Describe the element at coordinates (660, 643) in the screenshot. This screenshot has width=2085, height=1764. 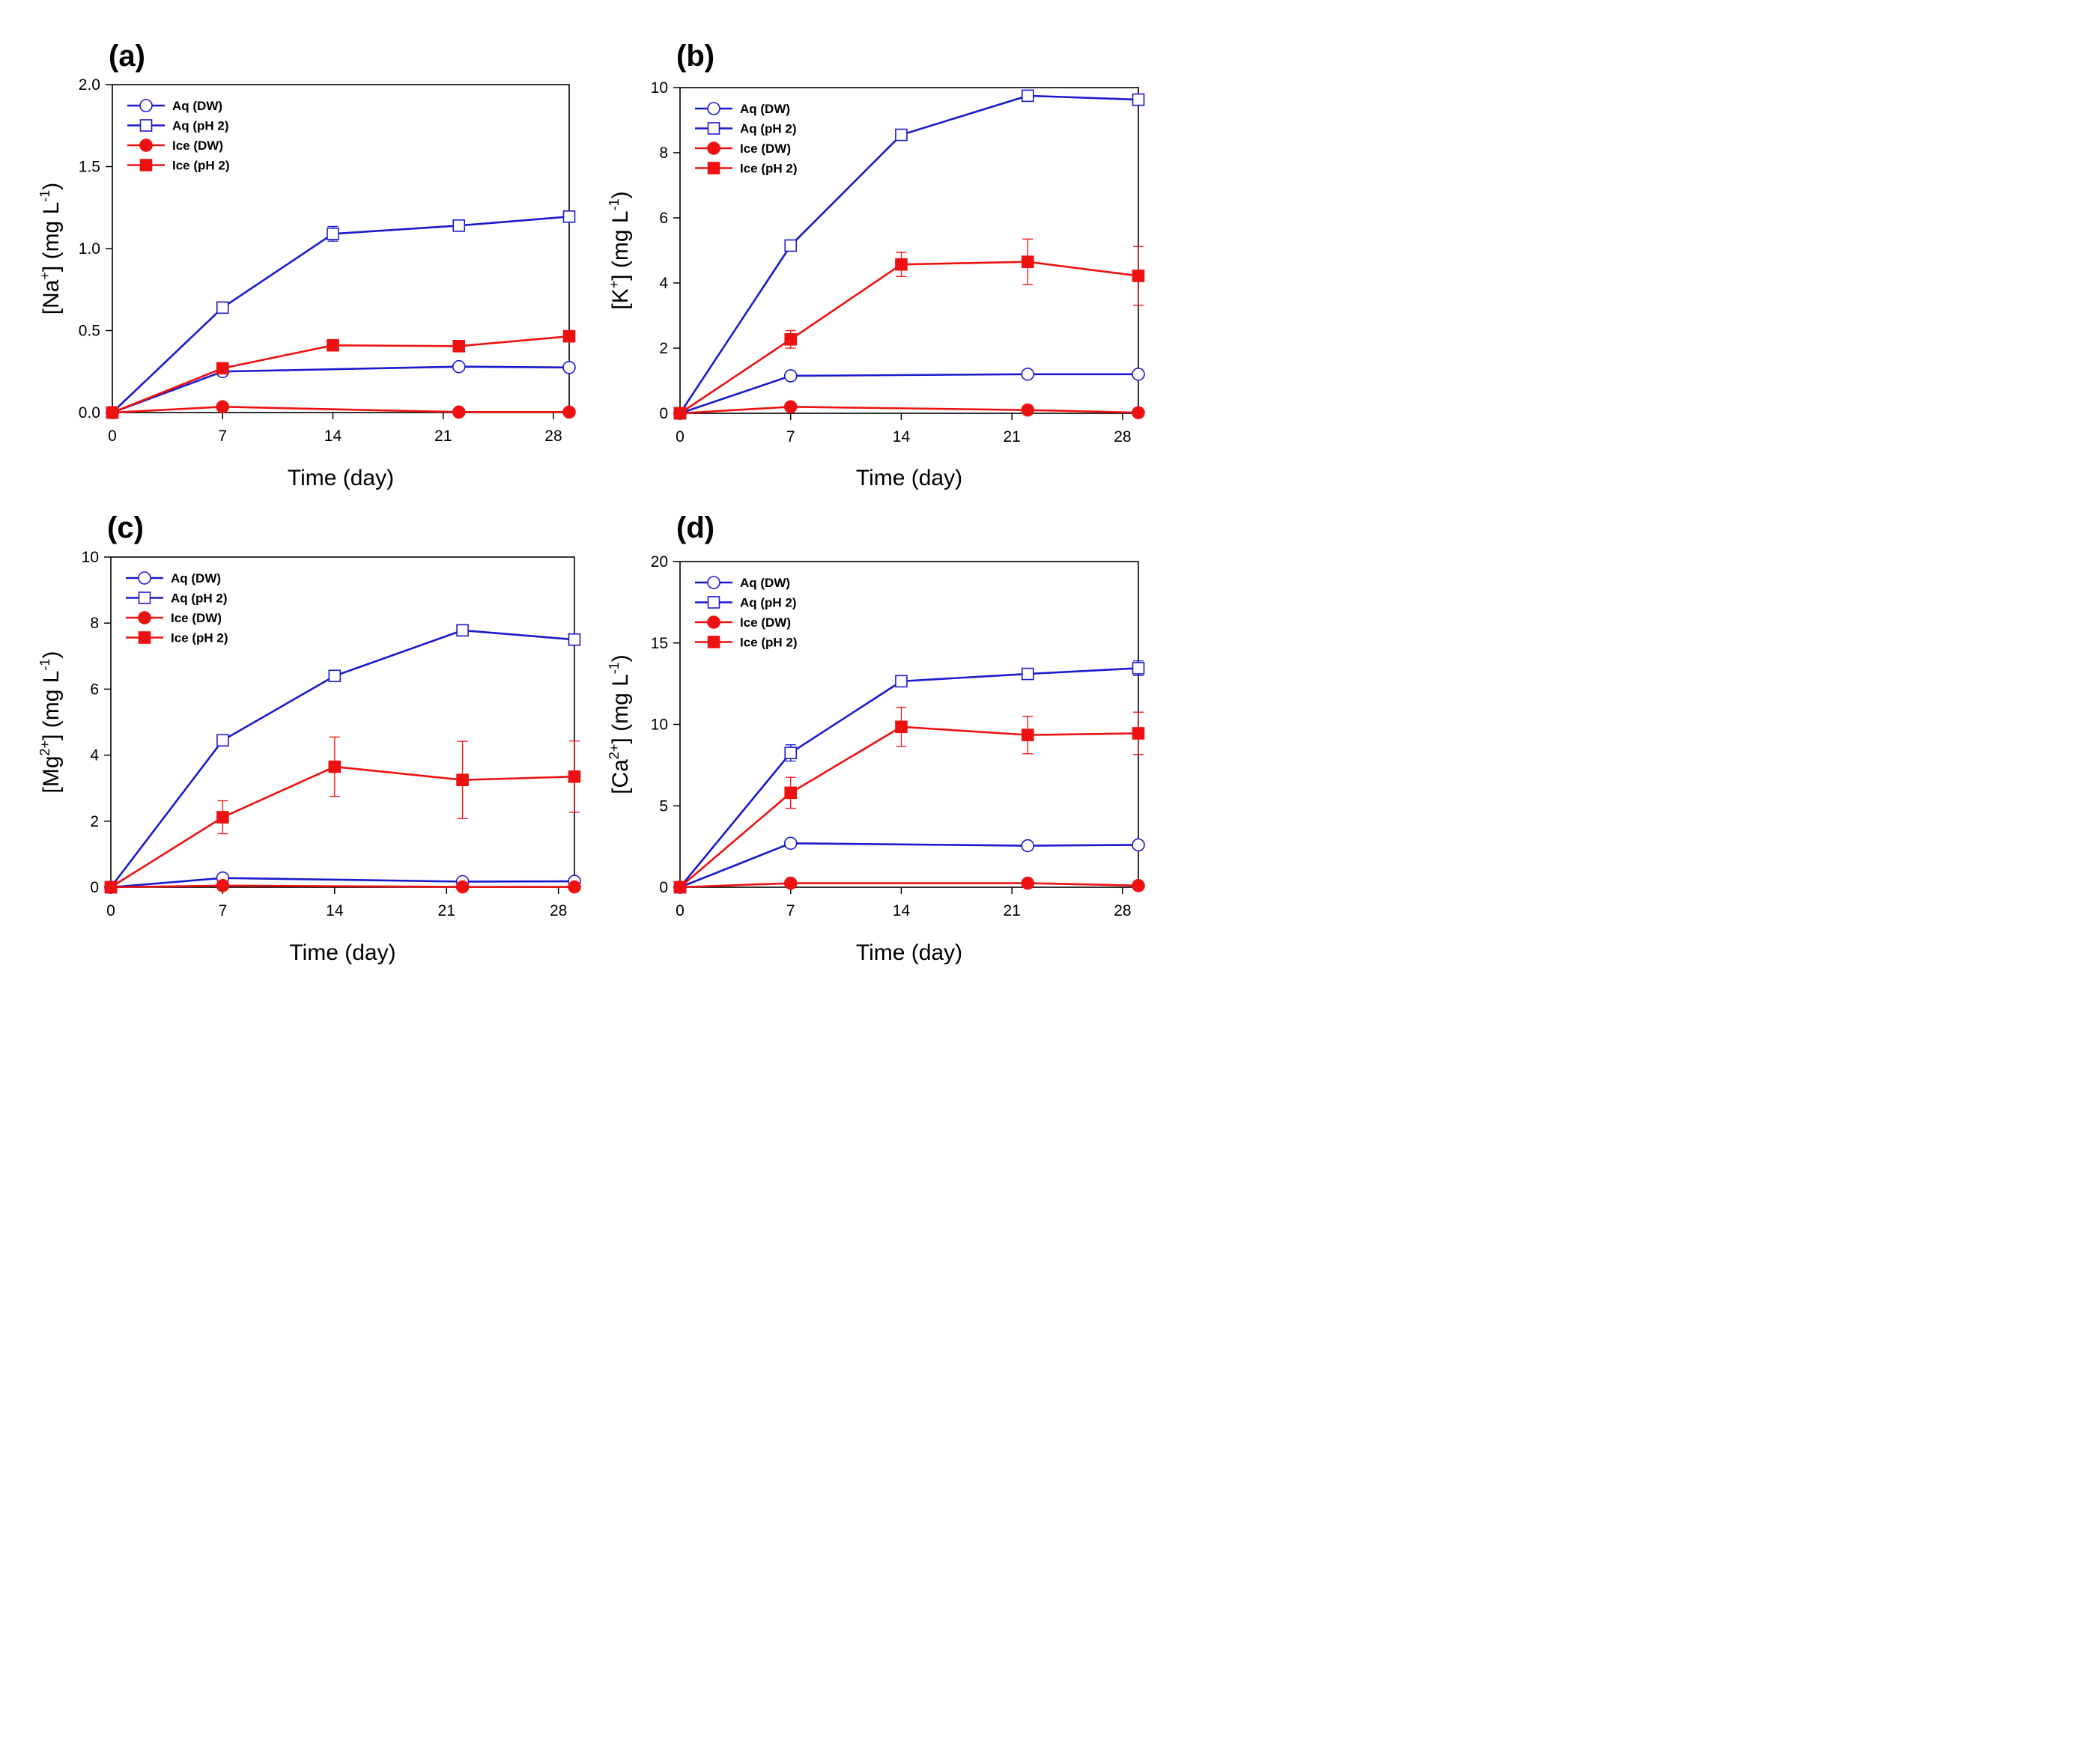
I see `y-tick-label: 15` at that location.